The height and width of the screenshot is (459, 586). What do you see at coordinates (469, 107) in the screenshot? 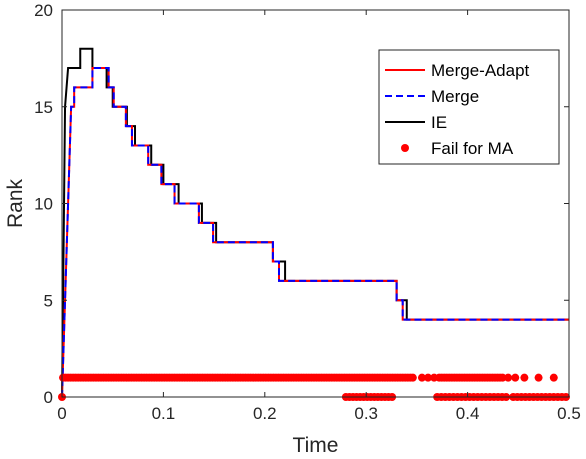
I see `legend: Merge-Adapt Merge IE Fail for MA` at bounding box center [469, 107].